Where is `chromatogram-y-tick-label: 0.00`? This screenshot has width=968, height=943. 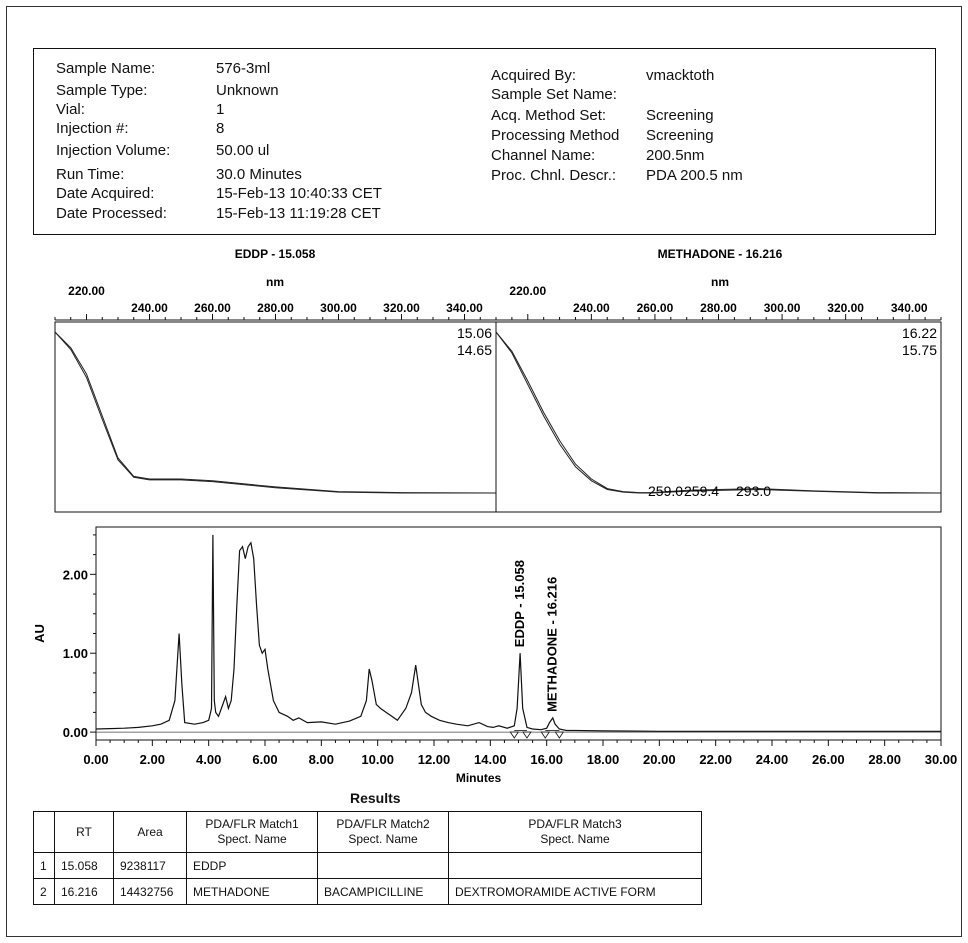 chromatogram-y-tick-label: 0.00 is located at coordinates (75, 732).